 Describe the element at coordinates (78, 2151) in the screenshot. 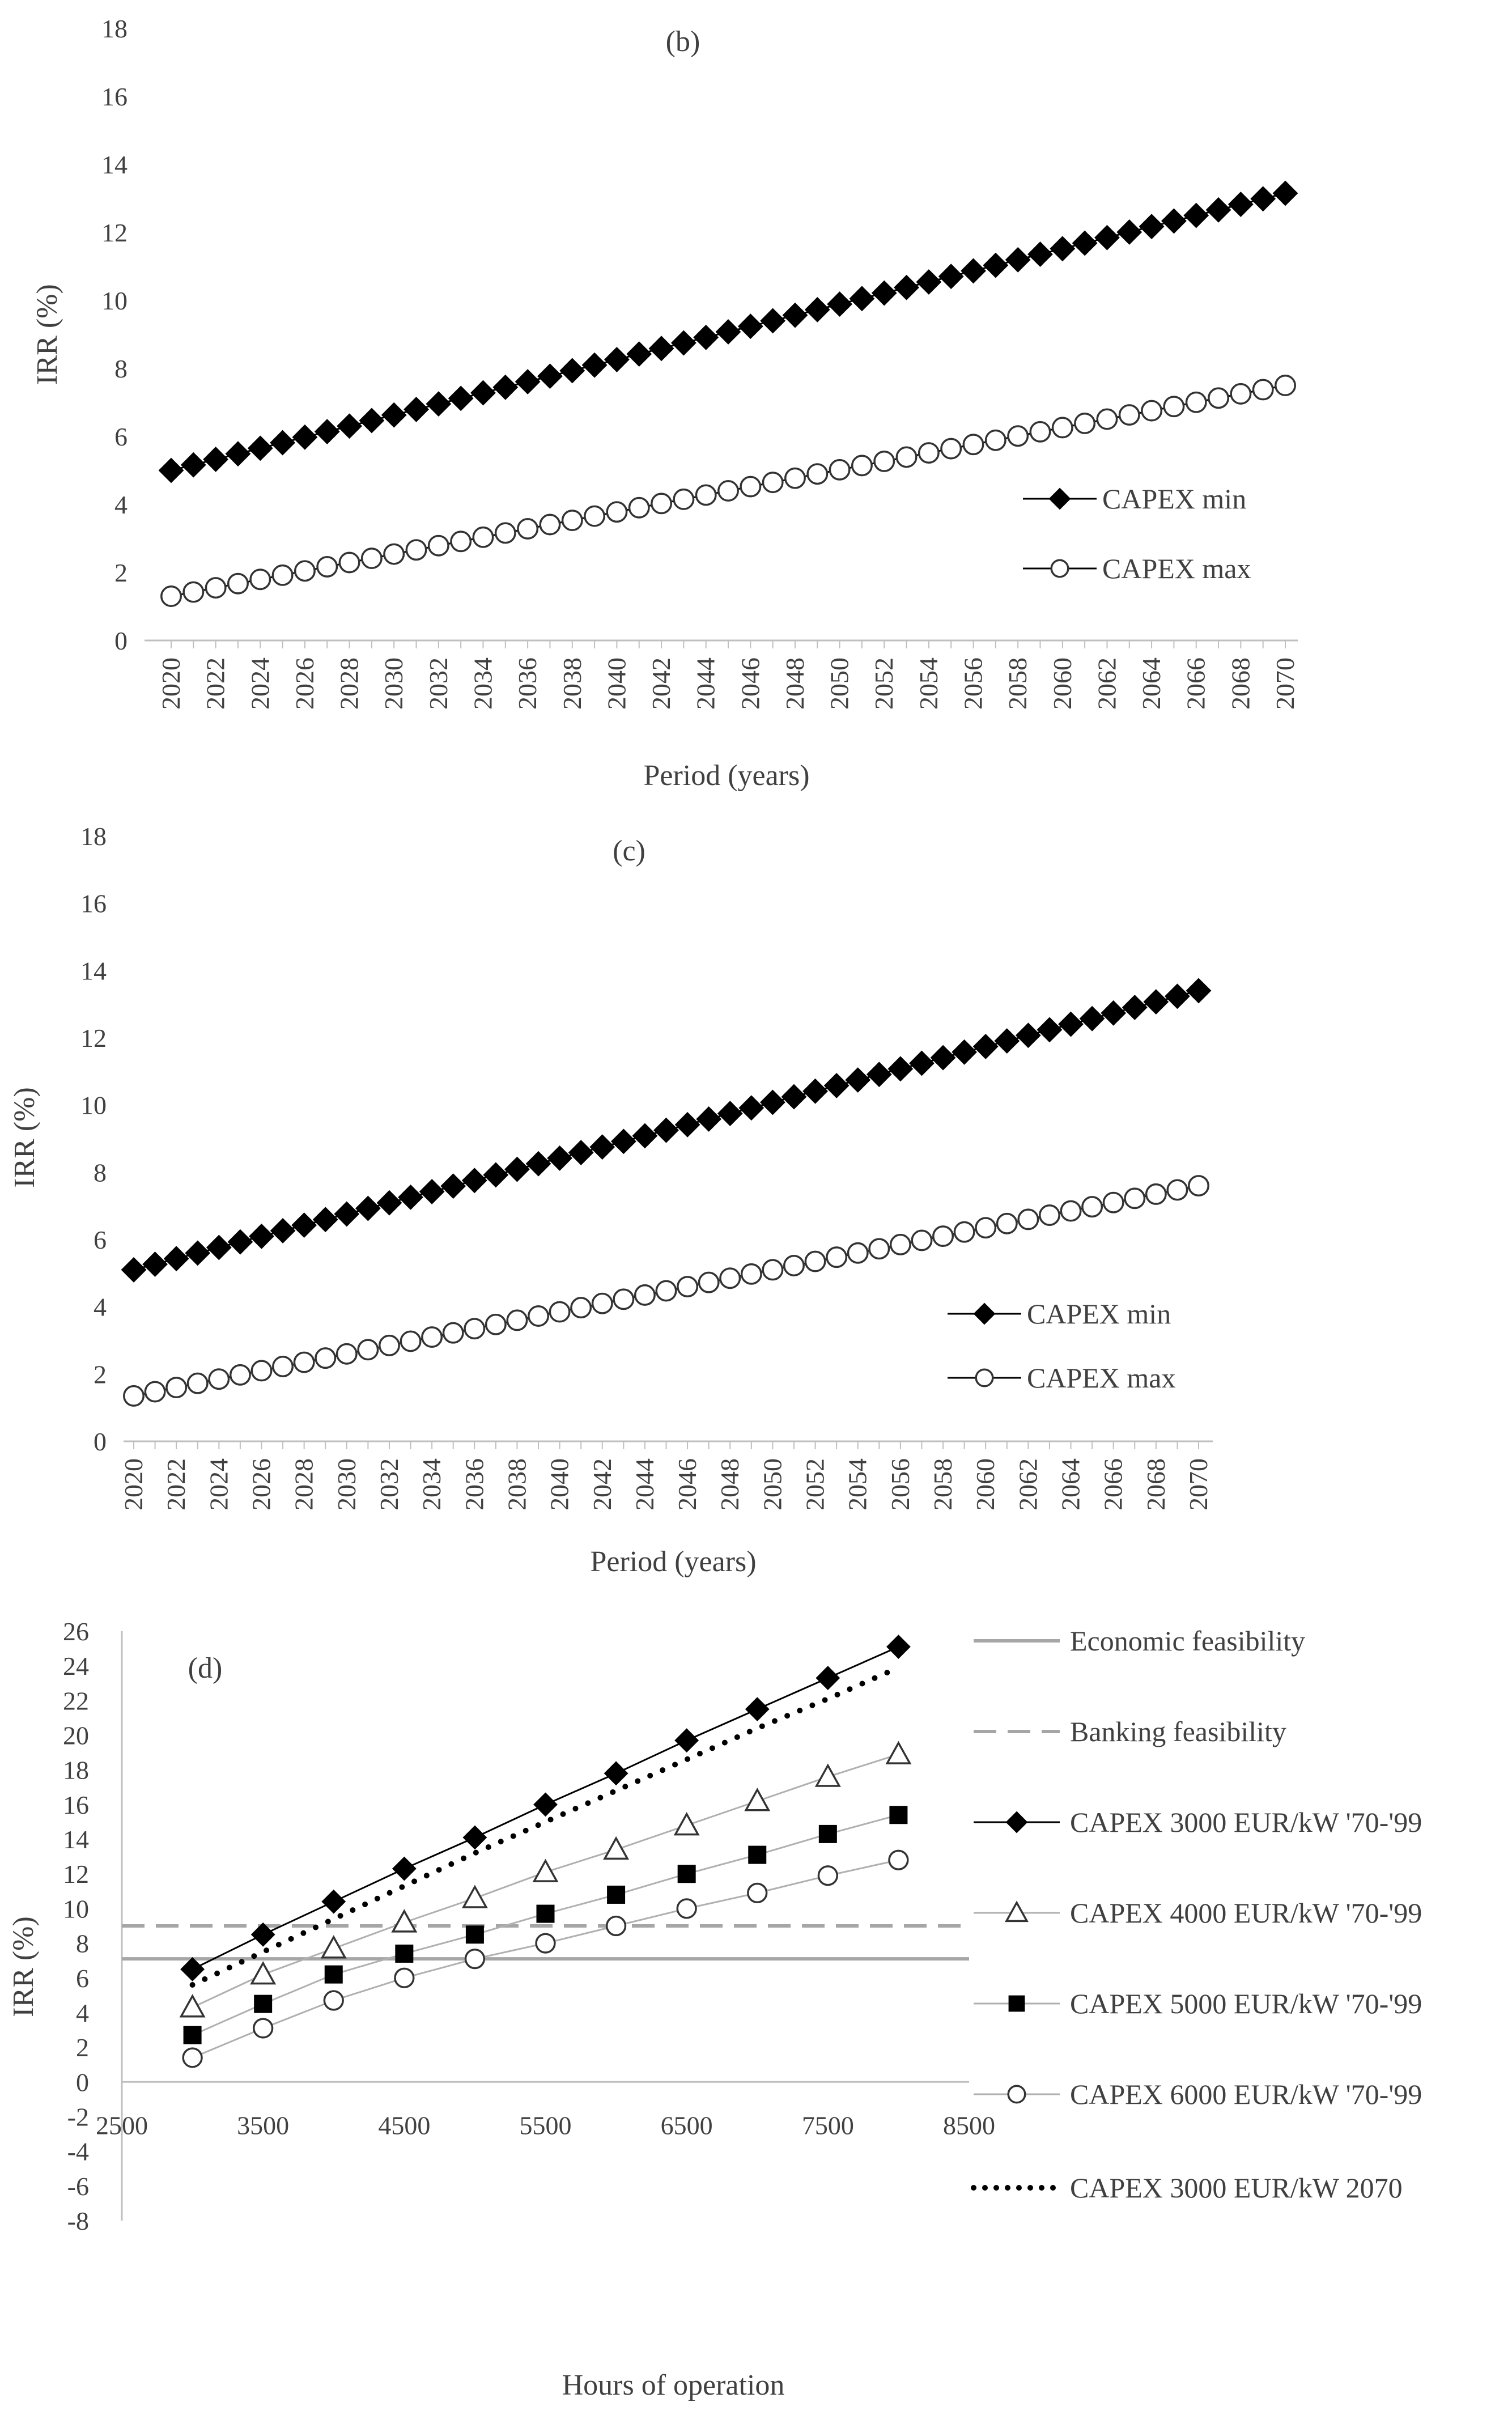

I see `y-tick-label: -4` at that location.